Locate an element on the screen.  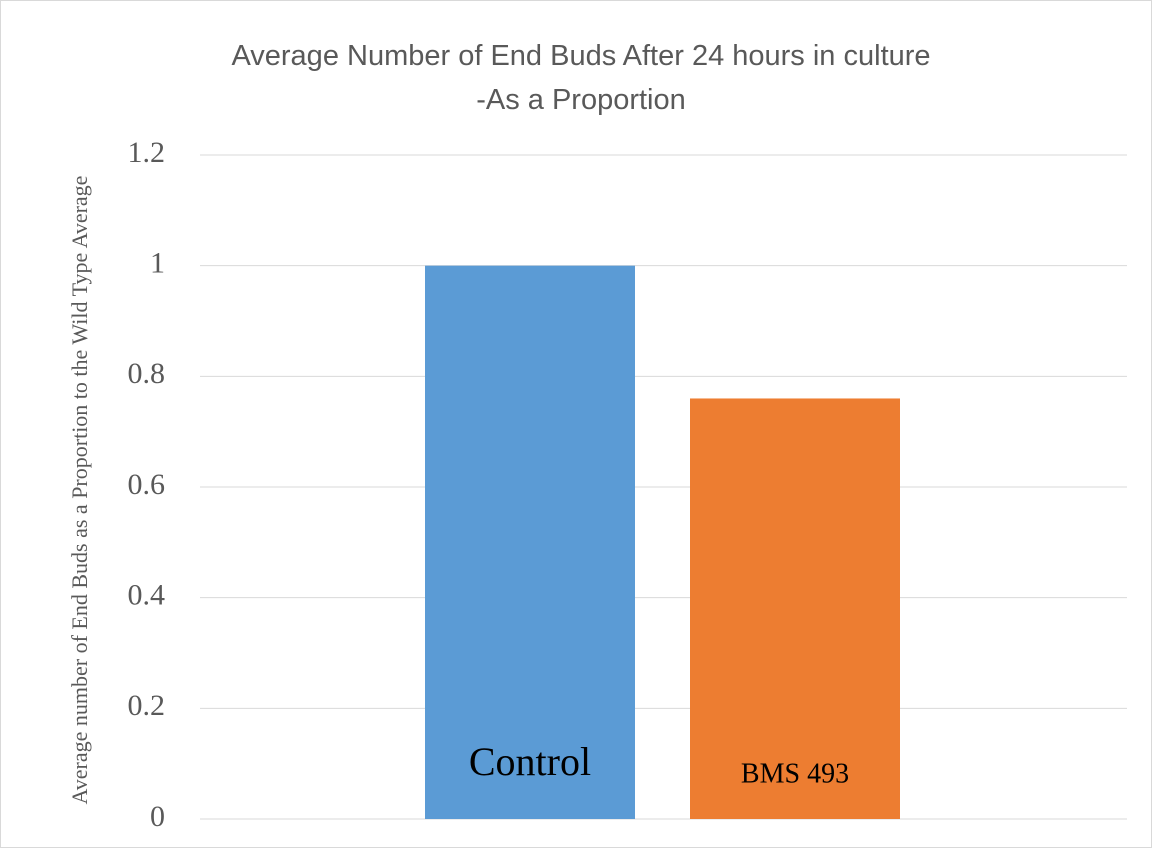
y-tick-label: 1.2 is located at coordinates (147, 152).